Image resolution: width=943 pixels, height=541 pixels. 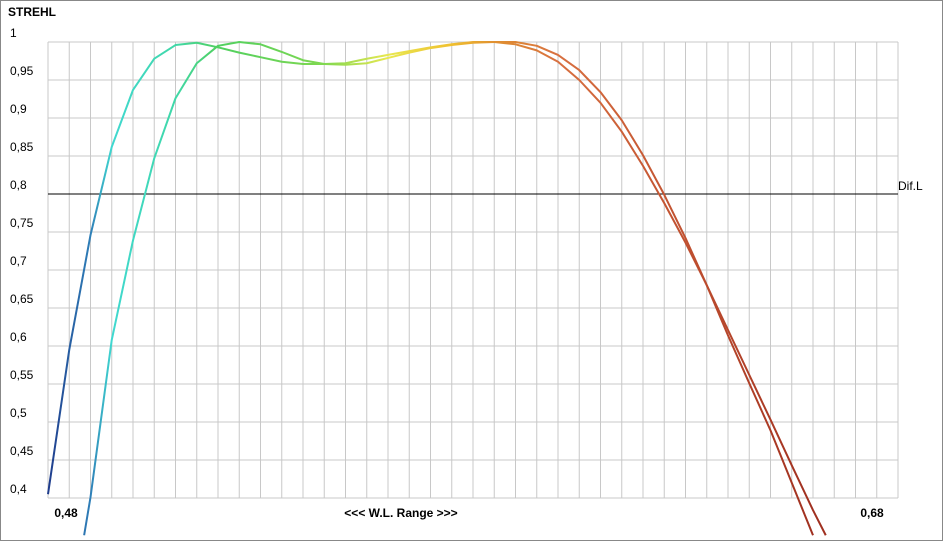 I want to click on chart-title: STREHL, so click(x=32, y=12).